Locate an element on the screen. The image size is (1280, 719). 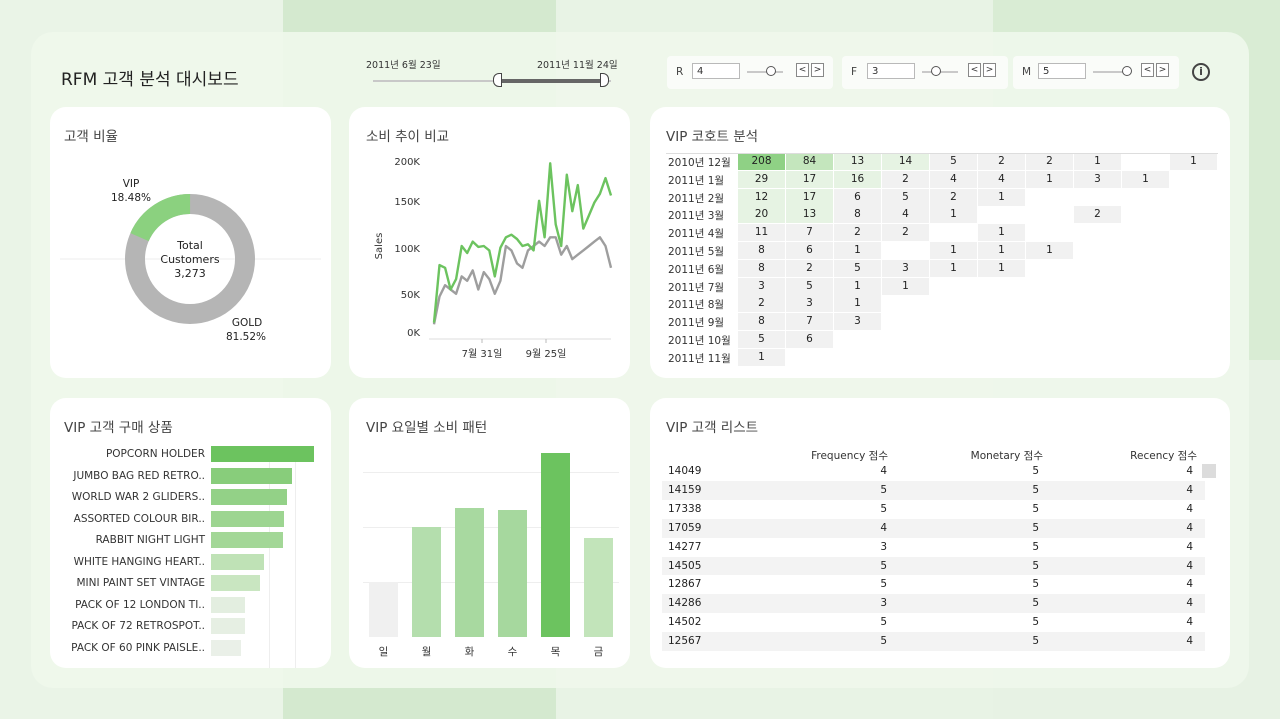
cohort-cell: 208 is located at coordinates (761, 161).